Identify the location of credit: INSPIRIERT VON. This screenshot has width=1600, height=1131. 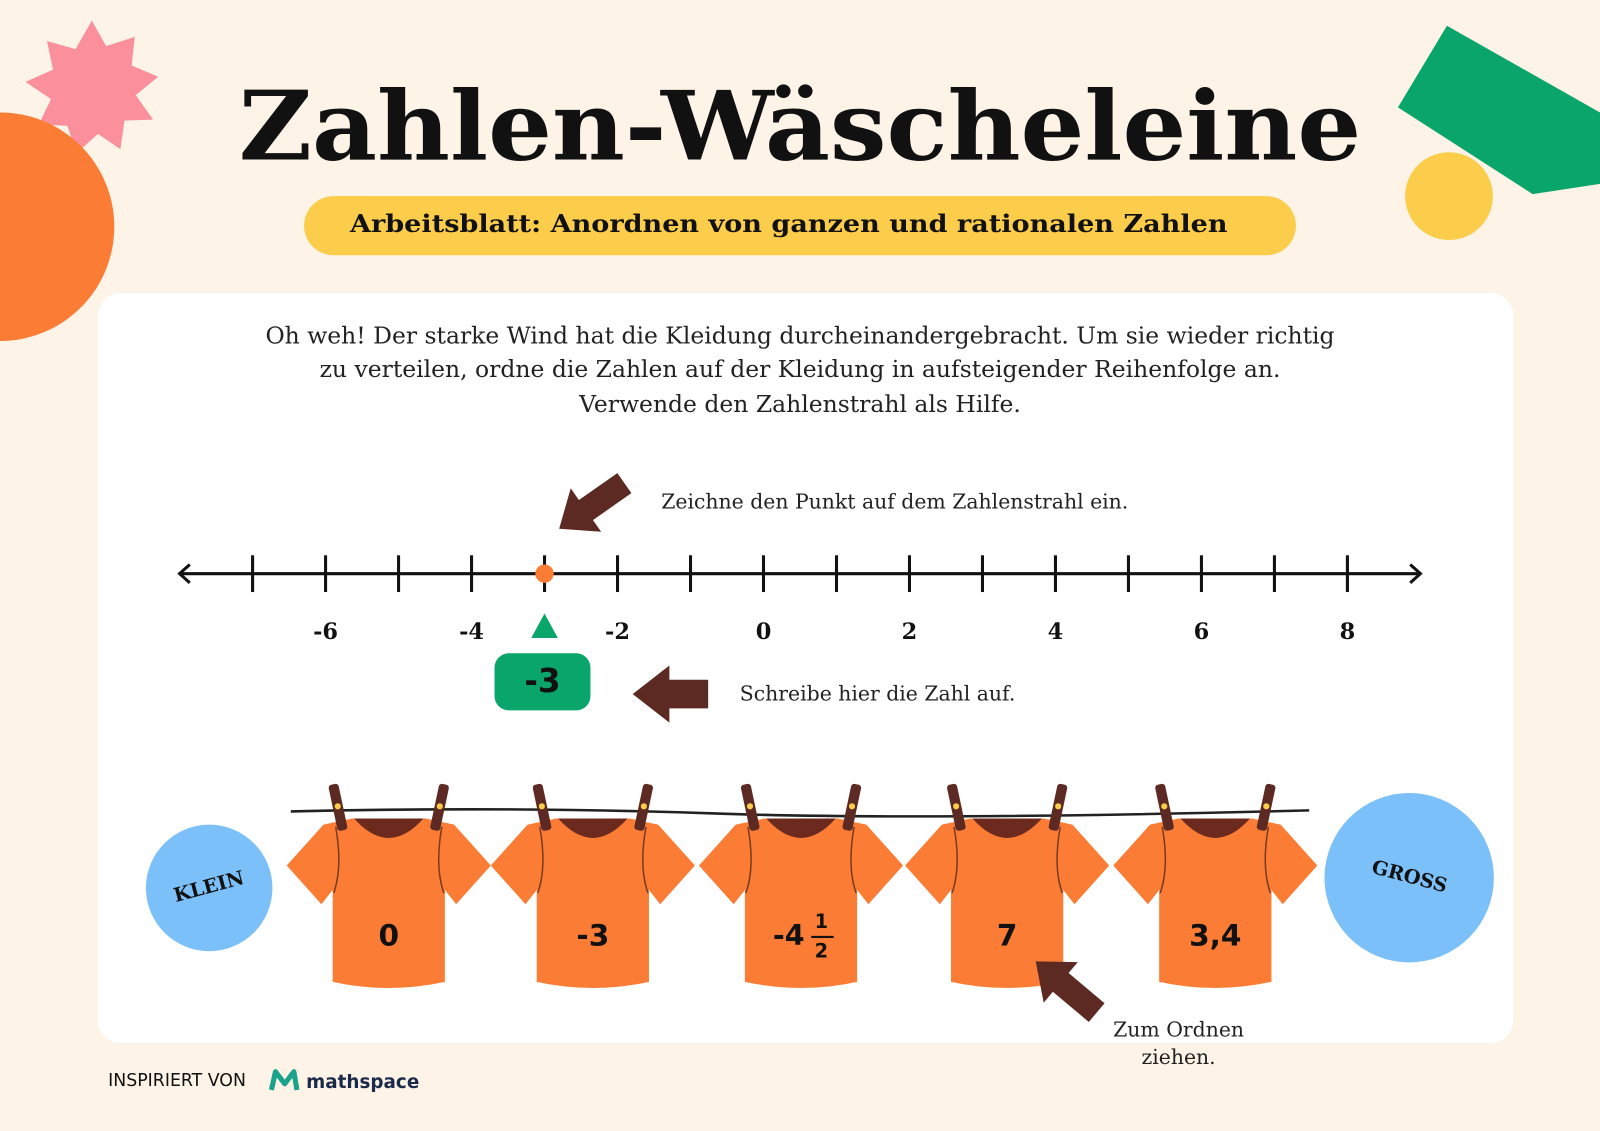
(177, 1081).